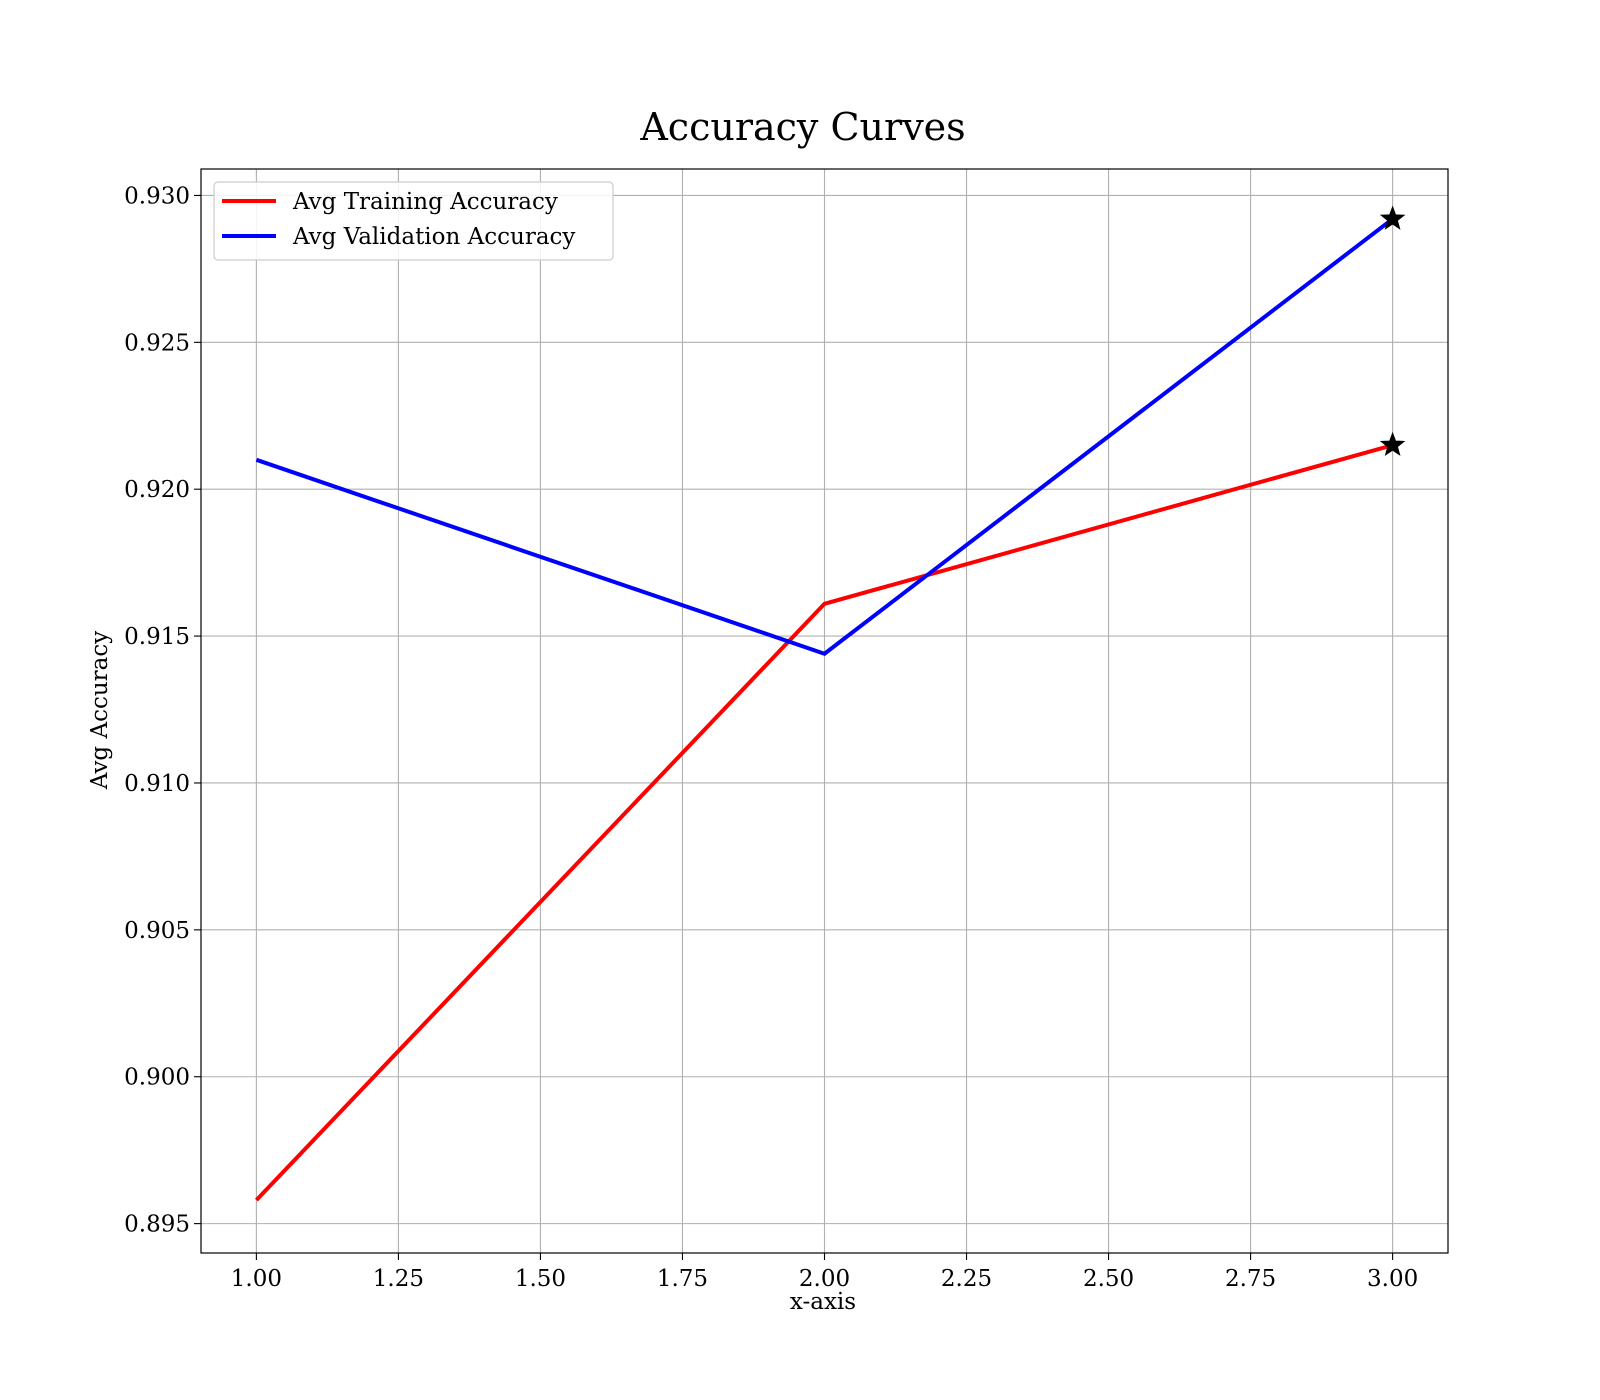  What do you see at coordinates (157, 784) in the screenshot?
I see `y-tick-label: 0.910` at bounding box center [157, 784].